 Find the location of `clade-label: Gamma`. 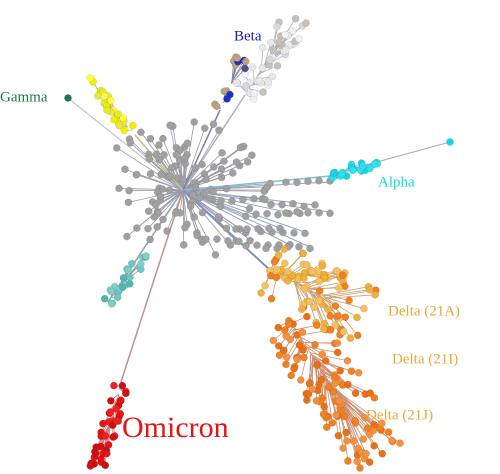

clade-label: Gamma is located at coordinates (24, 97).